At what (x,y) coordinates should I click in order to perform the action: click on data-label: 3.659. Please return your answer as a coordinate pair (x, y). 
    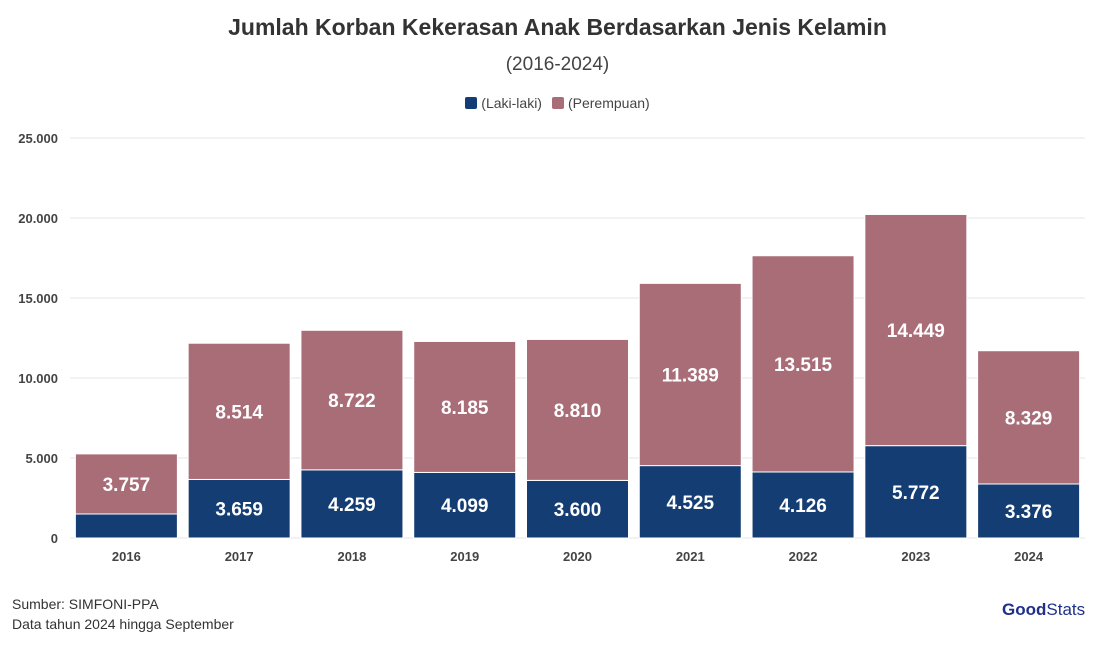
    Looking at the image, I should click on (239, 510).